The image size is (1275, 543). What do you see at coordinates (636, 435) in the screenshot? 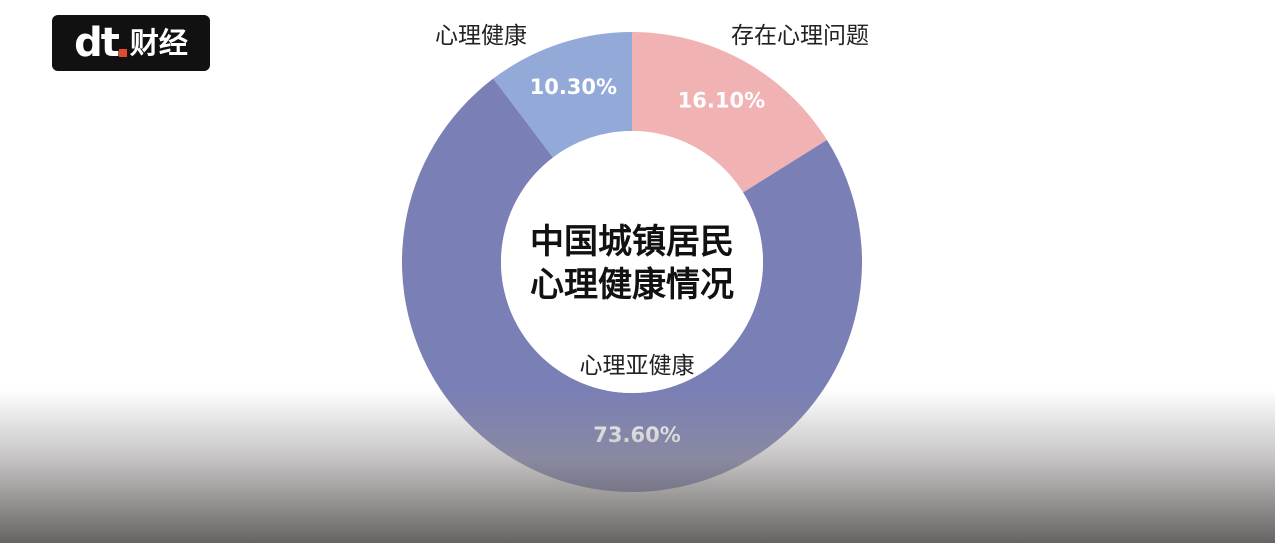
I see `value-label-2: 73.60%` at bounding box center [636, 435].